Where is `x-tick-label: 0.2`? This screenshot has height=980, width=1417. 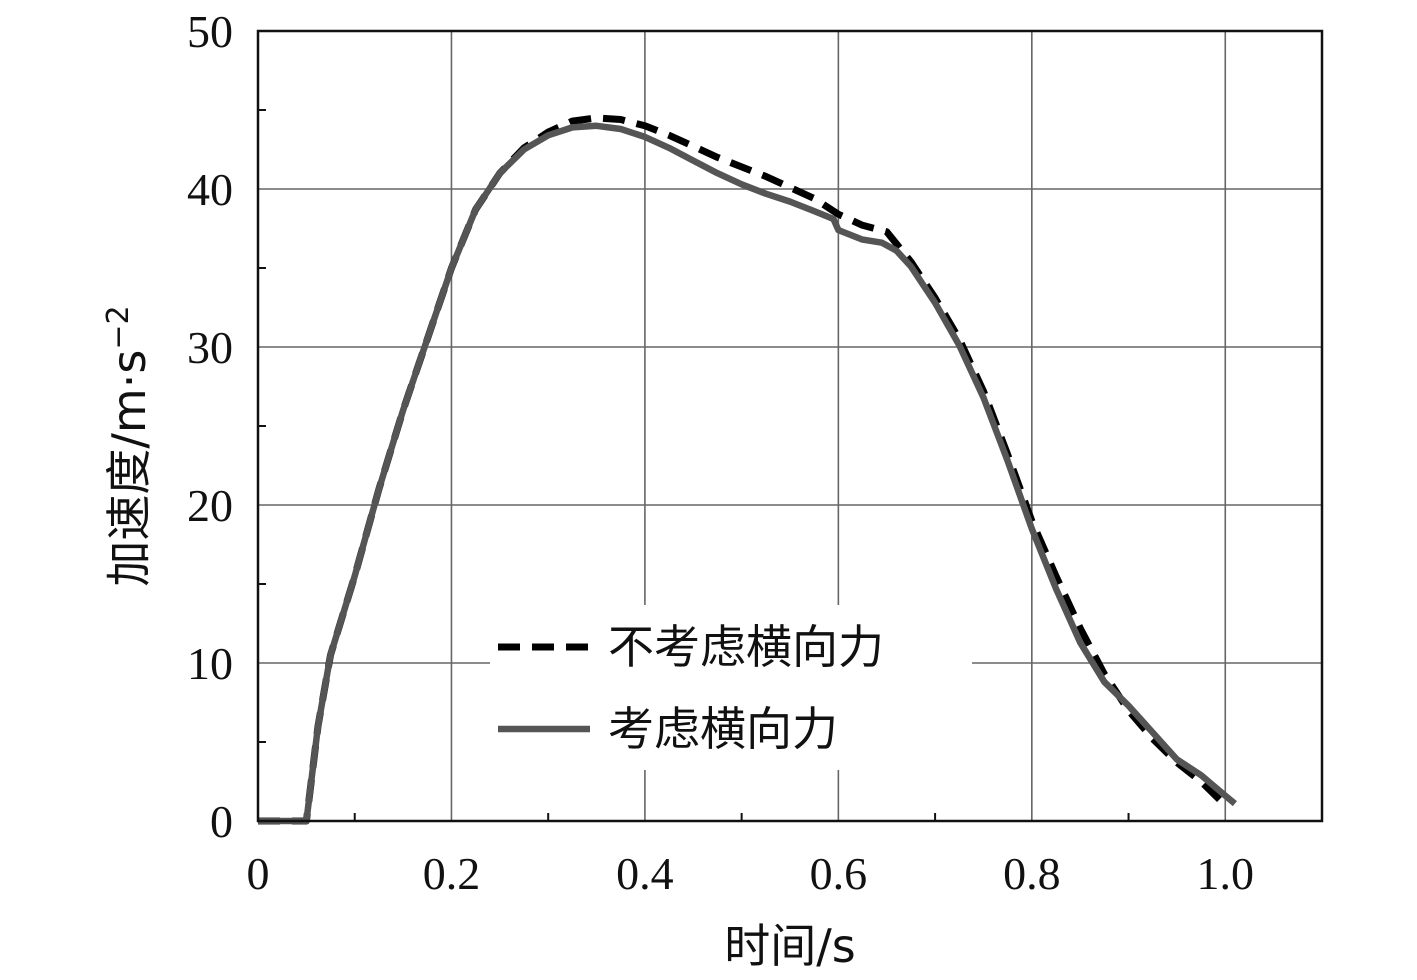
x-tick-label: 0.2 is located at coordinates (452, 873).